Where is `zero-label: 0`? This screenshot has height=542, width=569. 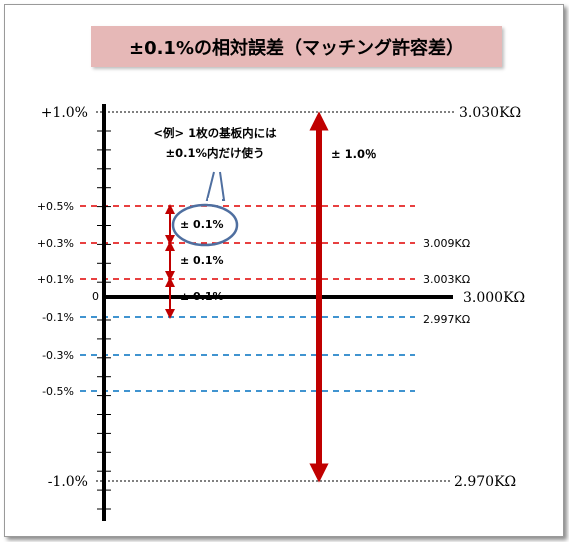
zero-label: 0 is located at coordinates (95, 296).